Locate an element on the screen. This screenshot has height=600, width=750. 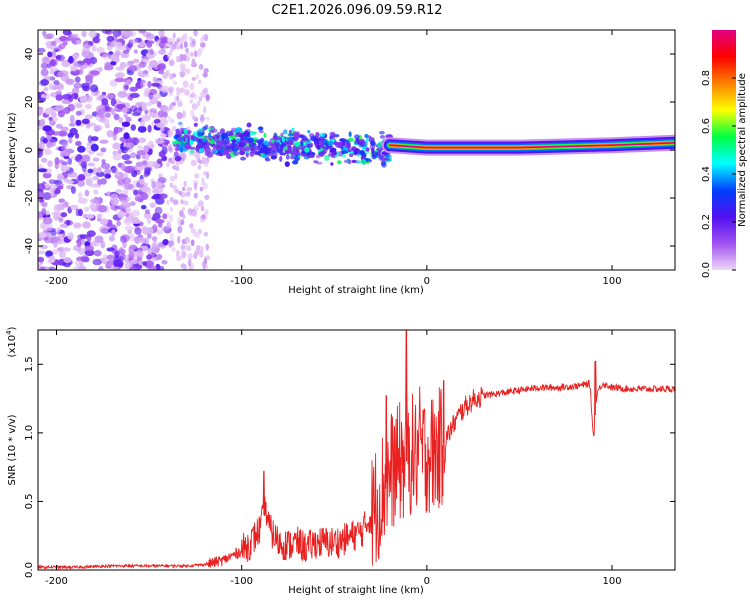
snr-y-tick-label: 0.5 is located at coordinates (29, 501).